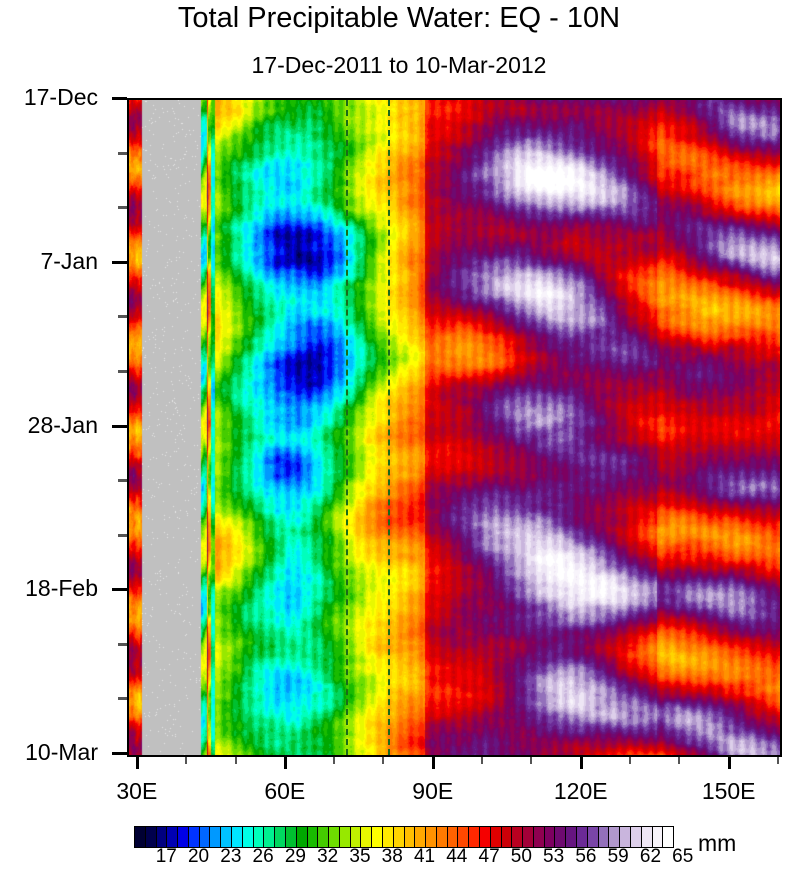  Describe the element at coordinates (231, 856) in the screenshot. I see `colorbar-tick-label: 23` at that location.